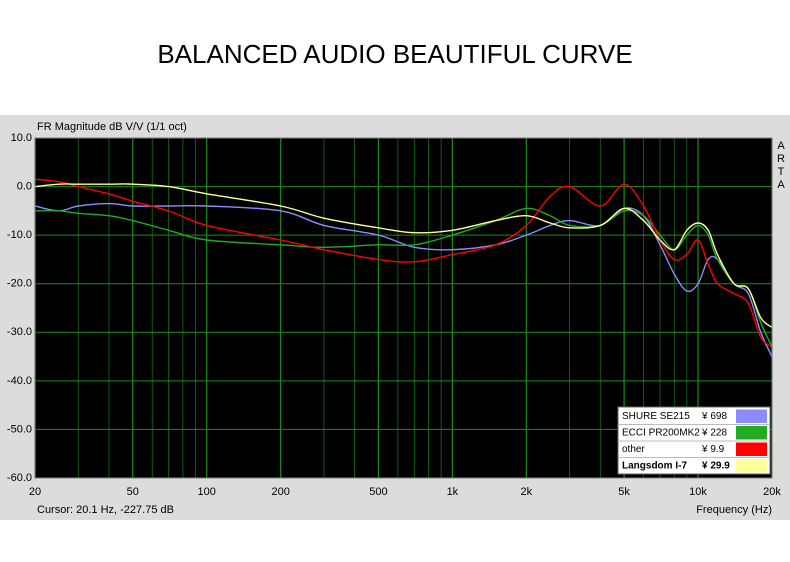 Image resolution: width=790 pixels, height=562 pixels. Describe the element at coordinates (19, 381) in the screenshot. I see `y-tick-label: -40.0` at that location.